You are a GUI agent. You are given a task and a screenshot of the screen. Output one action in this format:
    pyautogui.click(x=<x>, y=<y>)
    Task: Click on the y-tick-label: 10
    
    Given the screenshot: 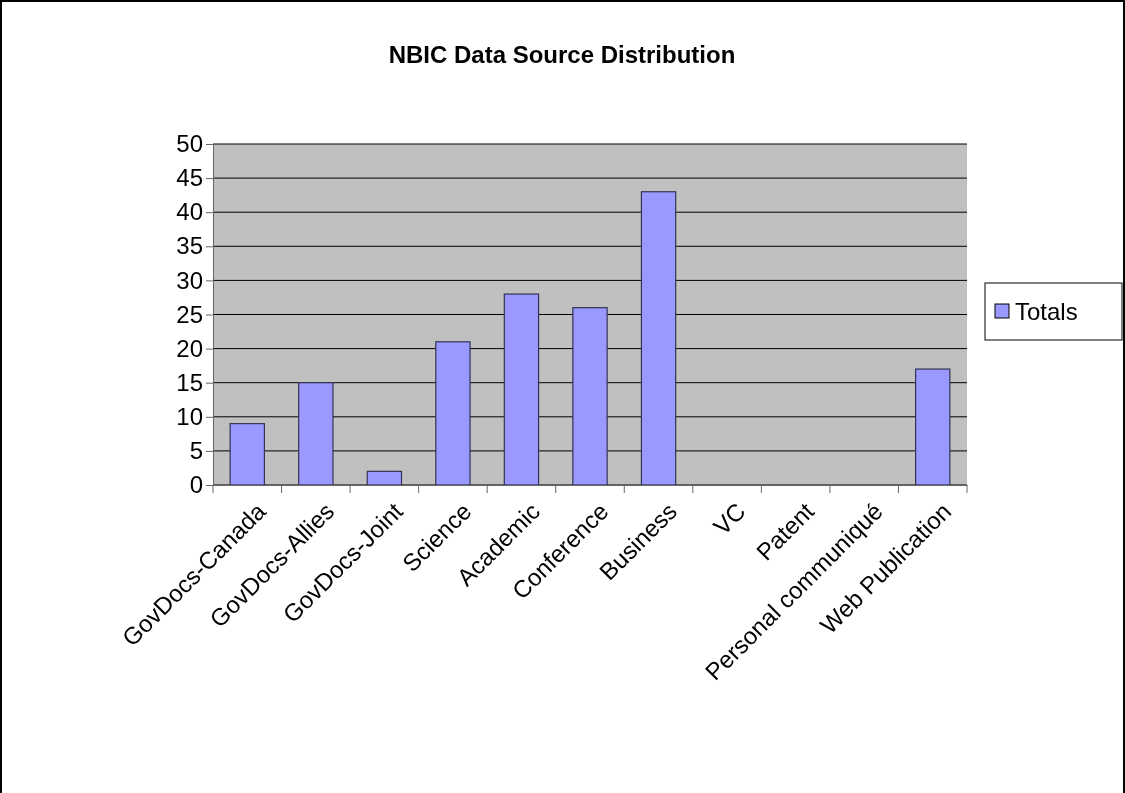 What is the action you would take?
    pyautogui.click(x=189, y=416)
    